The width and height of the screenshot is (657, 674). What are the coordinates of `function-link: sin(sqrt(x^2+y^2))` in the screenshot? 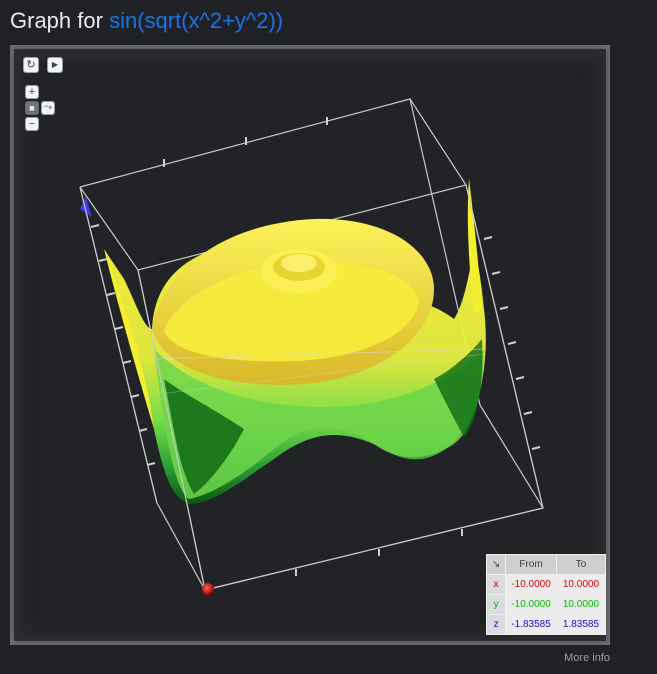 It's located at (196, 20).